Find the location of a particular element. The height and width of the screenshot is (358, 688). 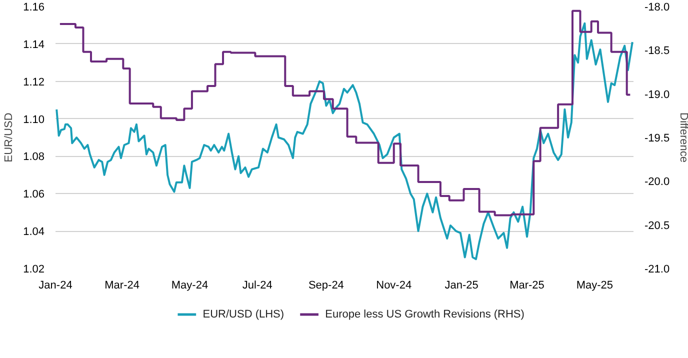

x-tick-label: Jan-25 is located at coordinates (461, 286).